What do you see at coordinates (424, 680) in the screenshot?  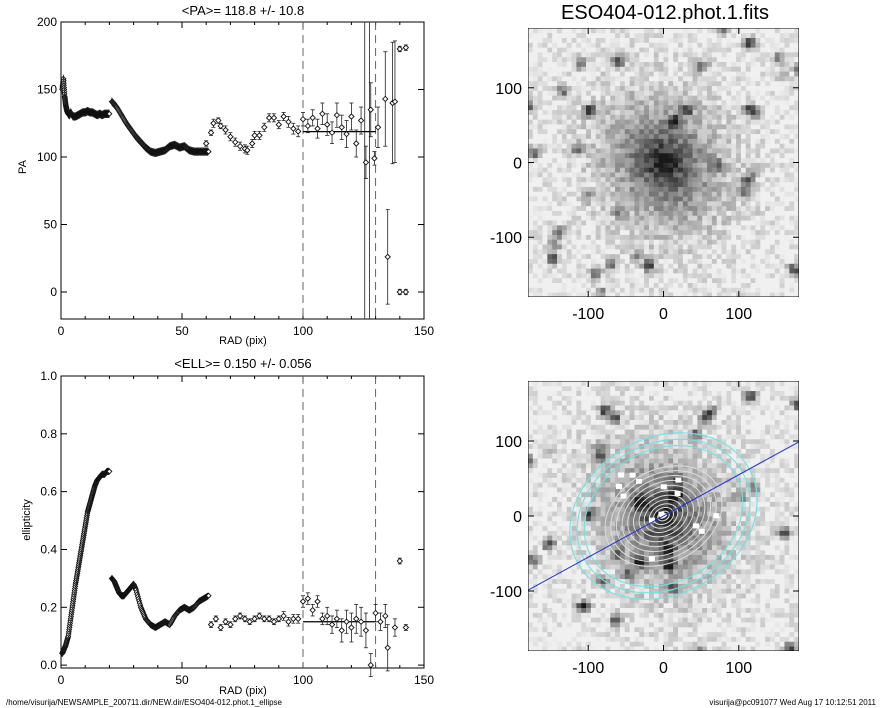 I see `x-tick-label: 150` at bounding box center [424, 680].